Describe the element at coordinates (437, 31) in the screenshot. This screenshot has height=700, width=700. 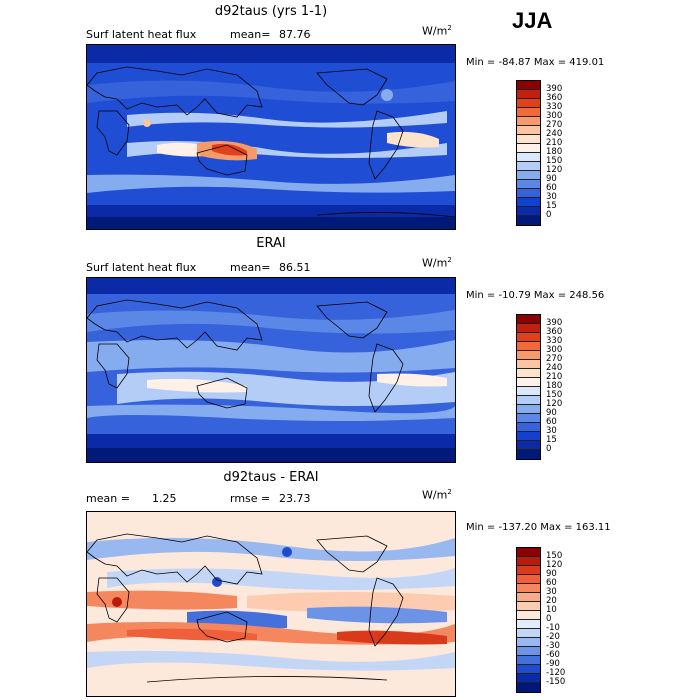
I see `panel-1-units: W/m2` at that location.